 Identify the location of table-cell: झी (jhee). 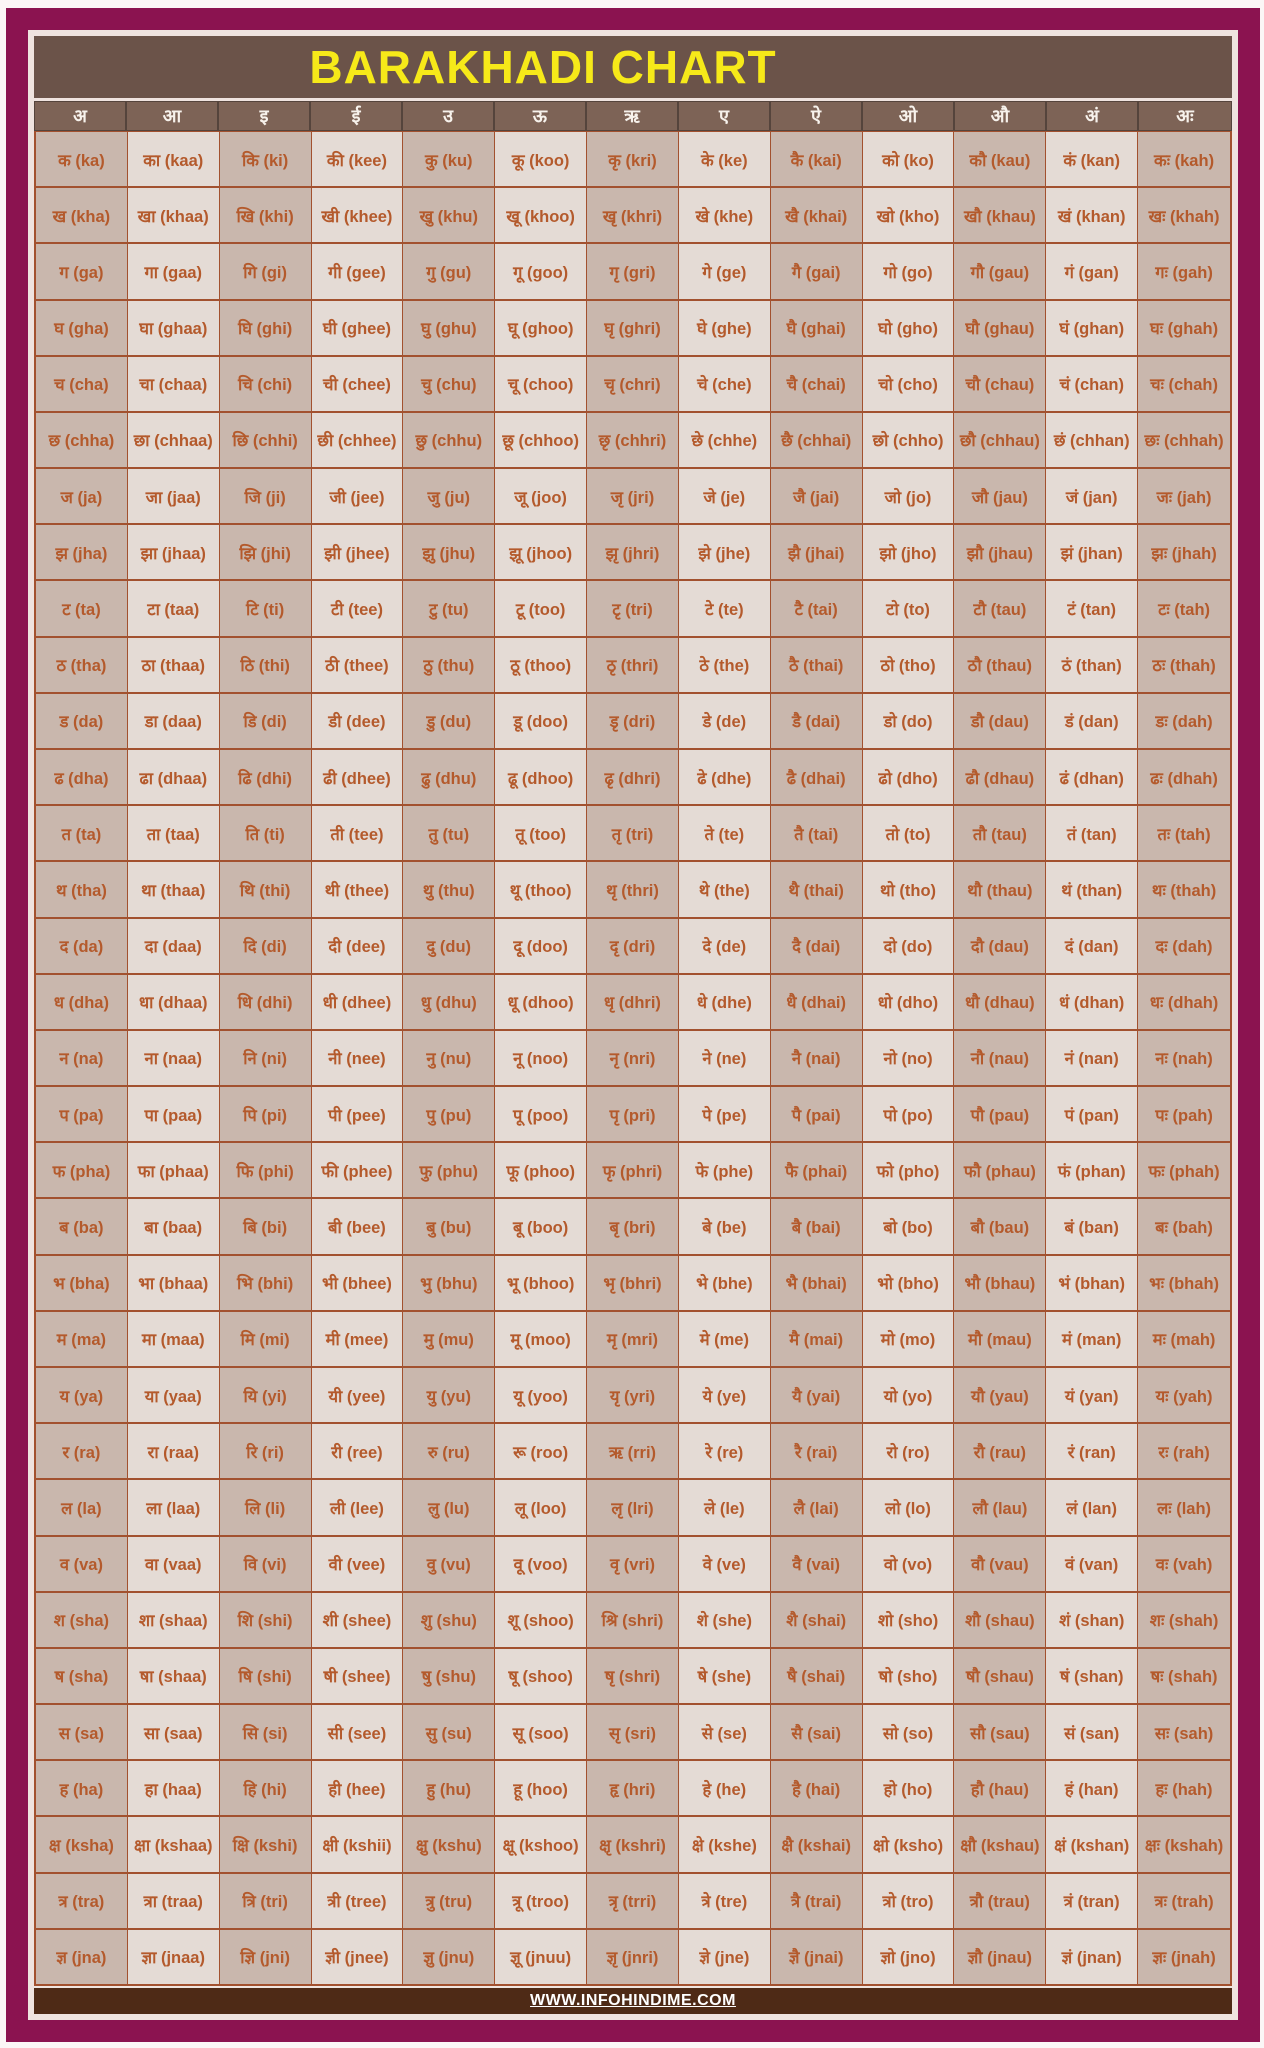
(357, 553).